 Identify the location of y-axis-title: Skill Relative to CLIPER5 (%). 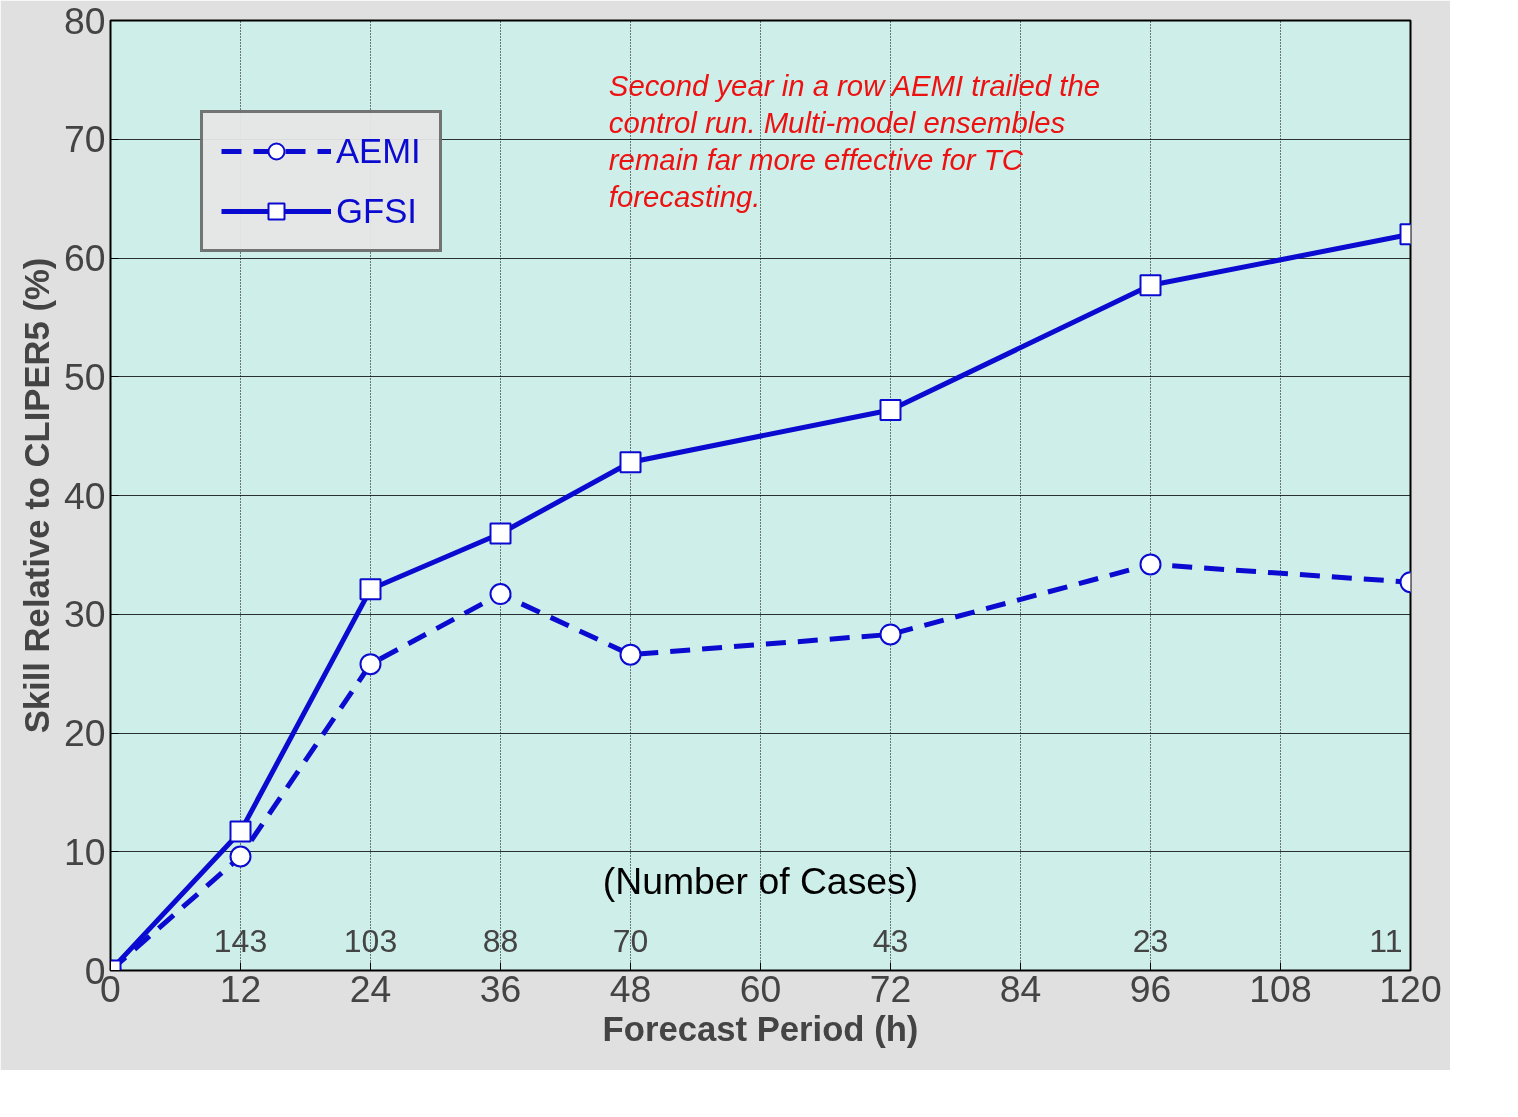
(36, 495).